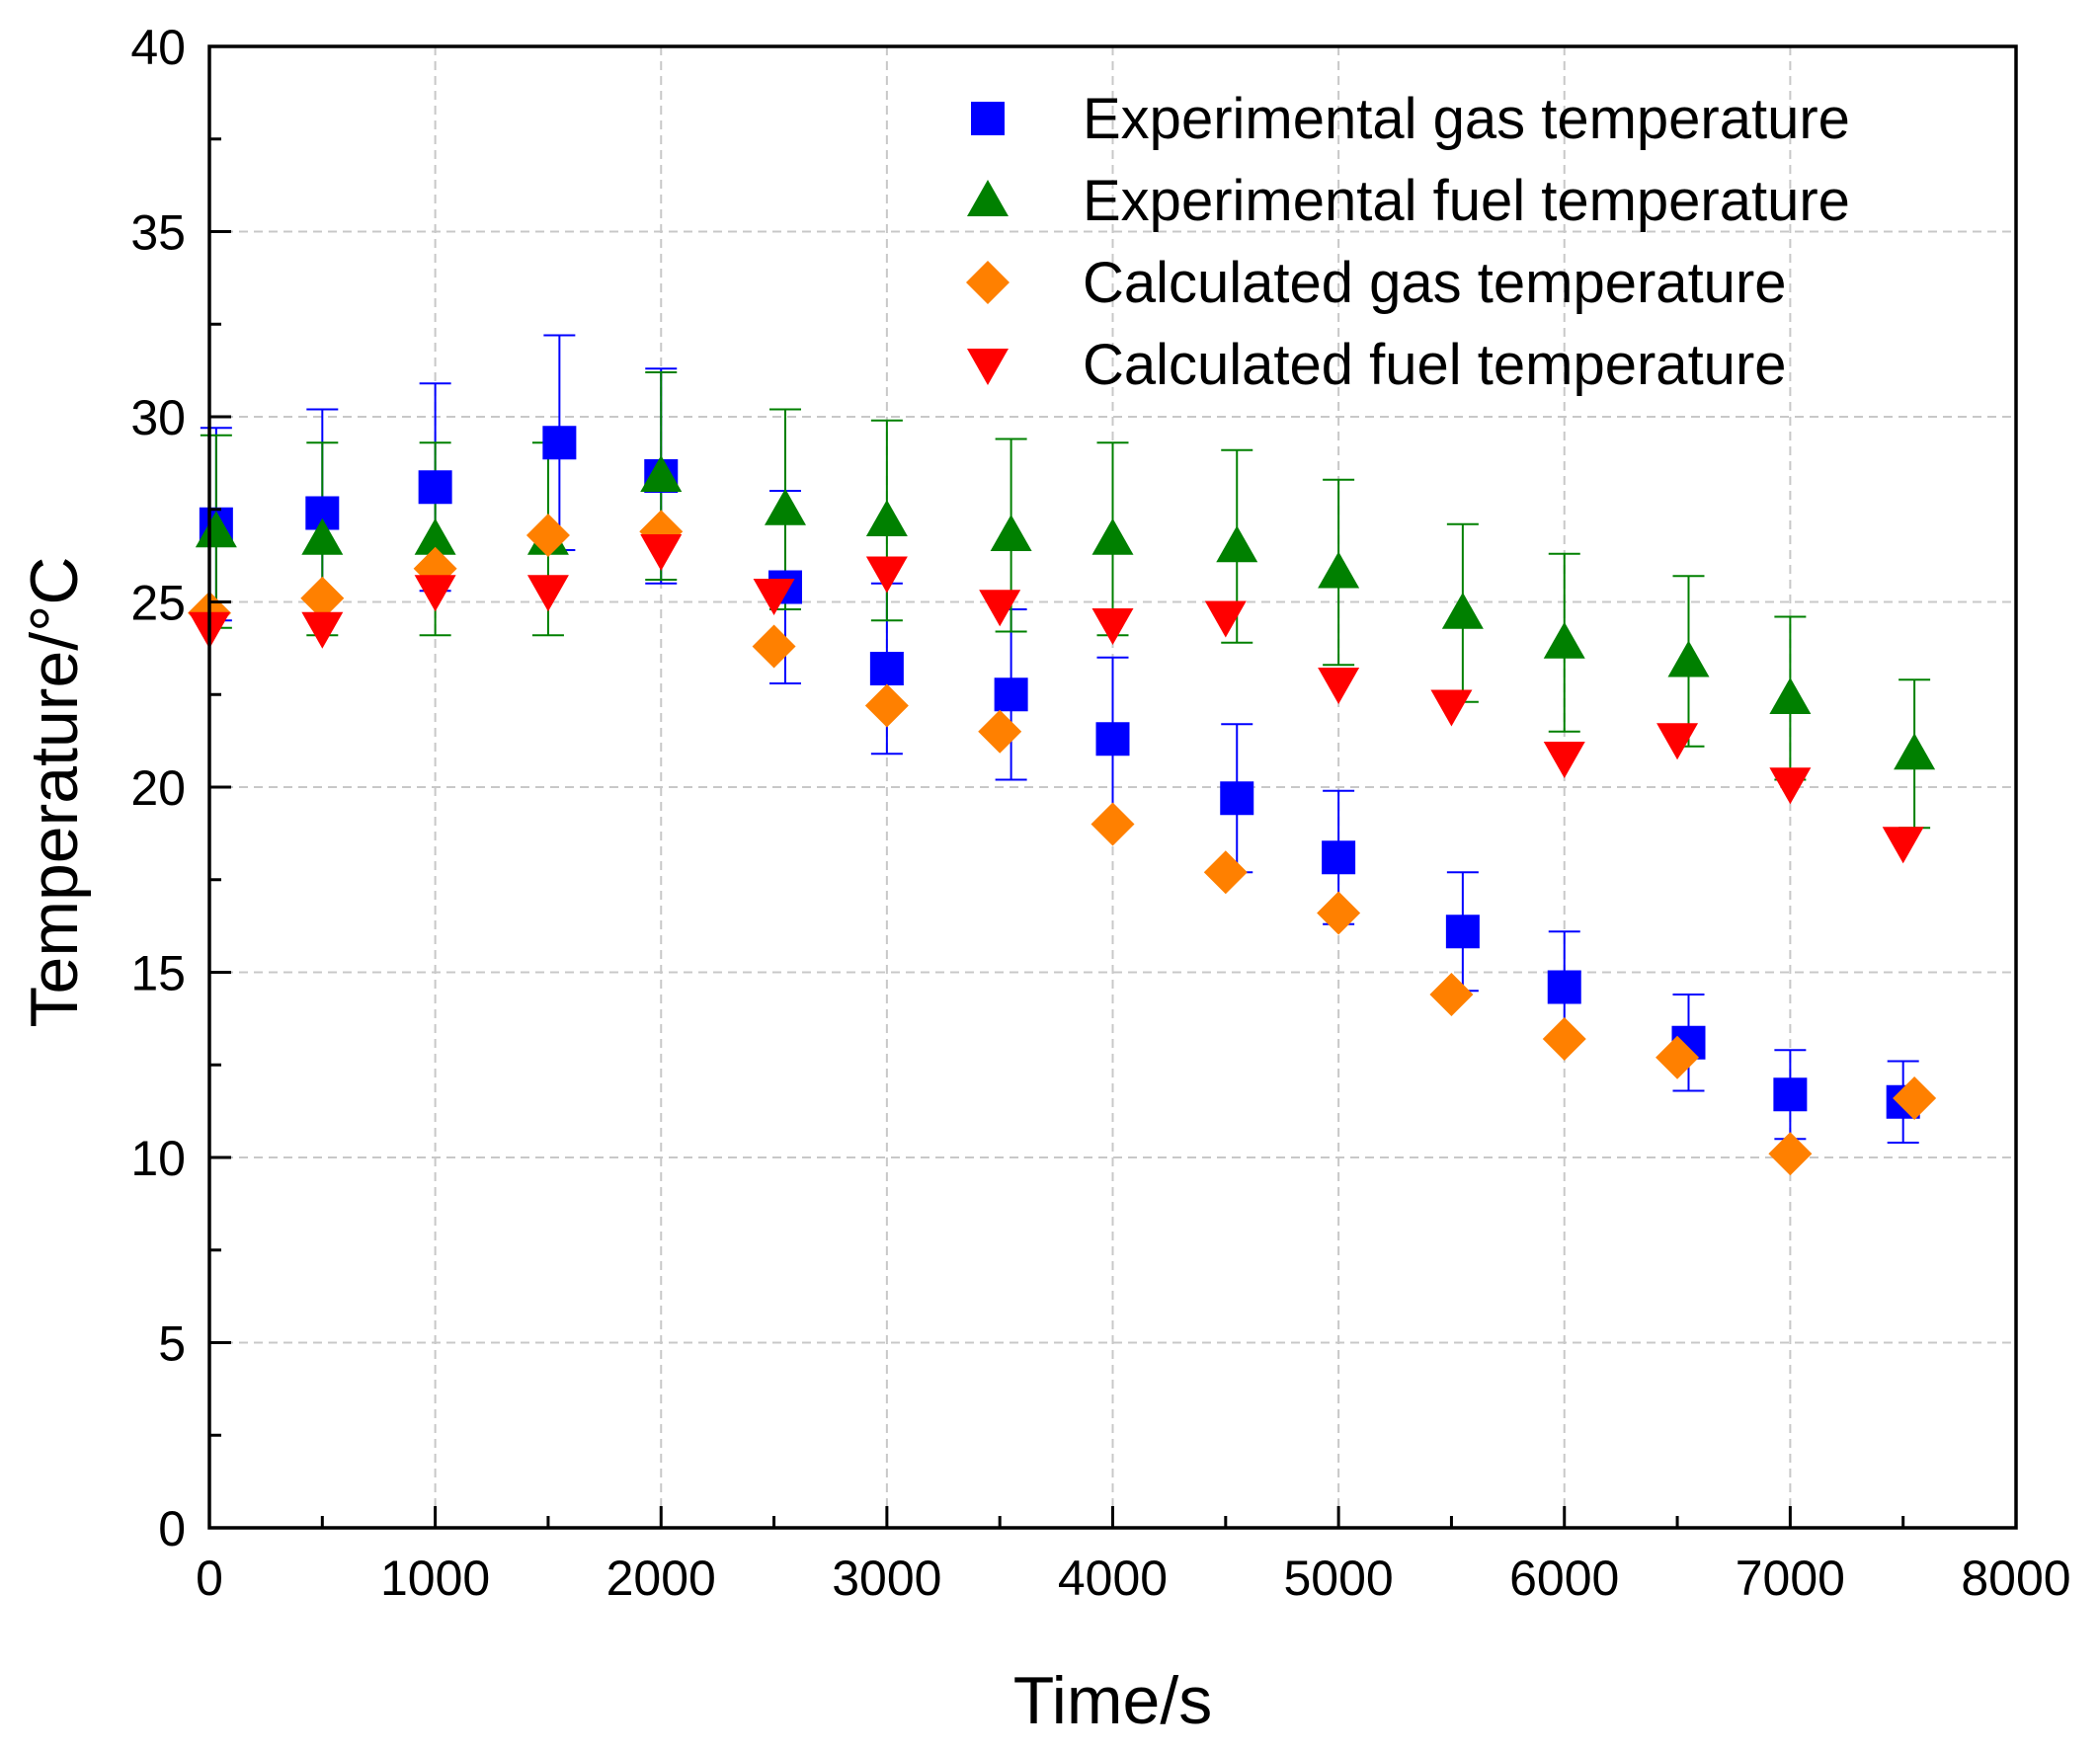 The image size is (2100, 1752). I want to click on y-tick-label: 25, so click(158, 603).